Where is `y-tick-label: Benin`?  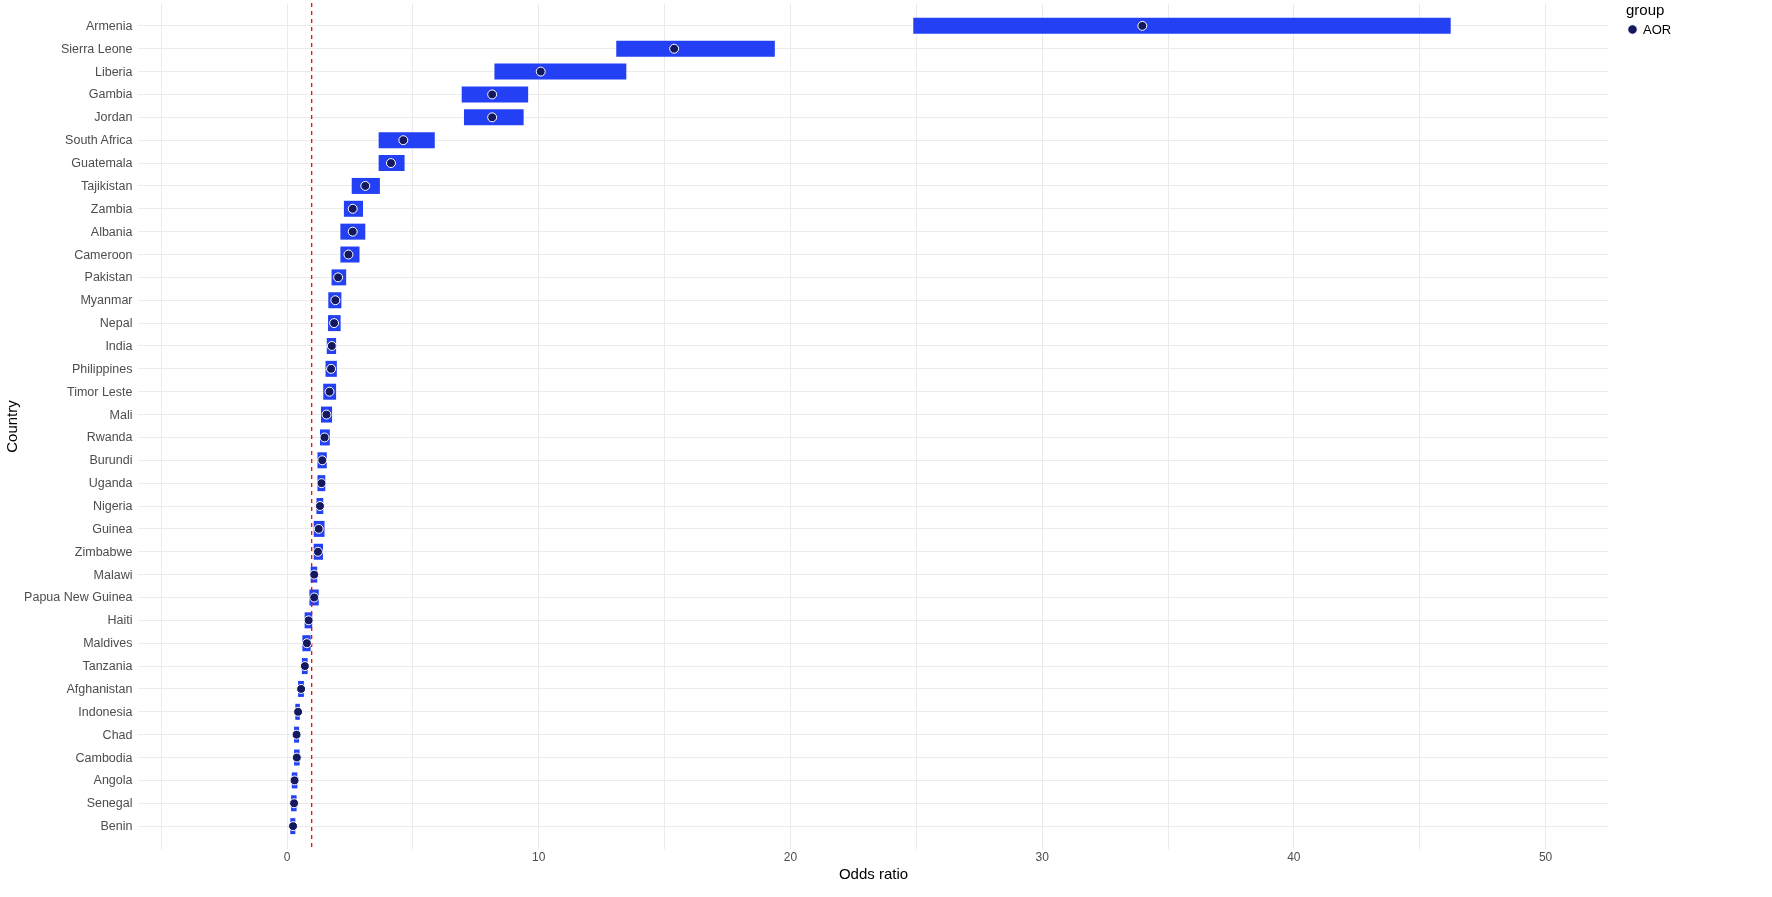
y-tick-label: Benin is located at coordinates (116, 826).